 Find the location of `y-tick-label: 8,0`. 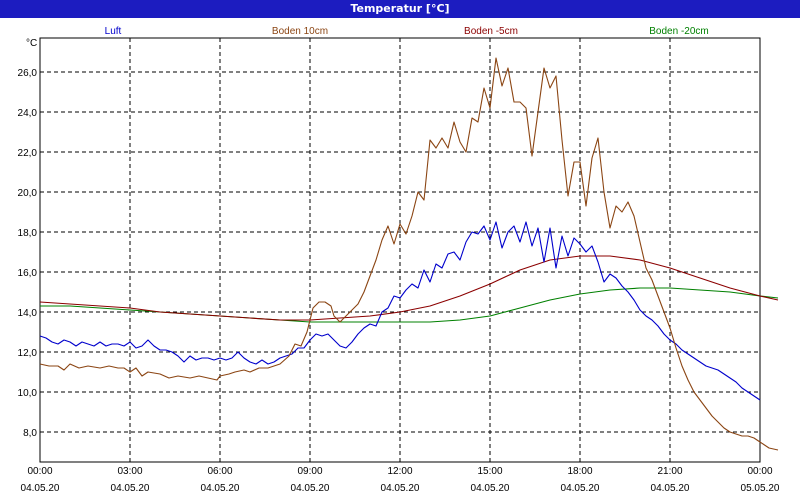

y-tick-label: 8,0 is located at coordinates (30, 433).